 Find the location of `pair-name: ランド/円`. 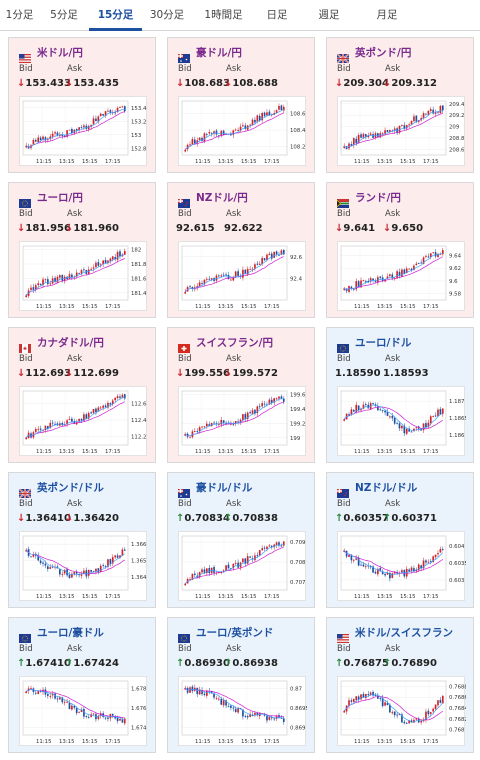

pair-name: ランド/円 is located at coordinates (378, 197).